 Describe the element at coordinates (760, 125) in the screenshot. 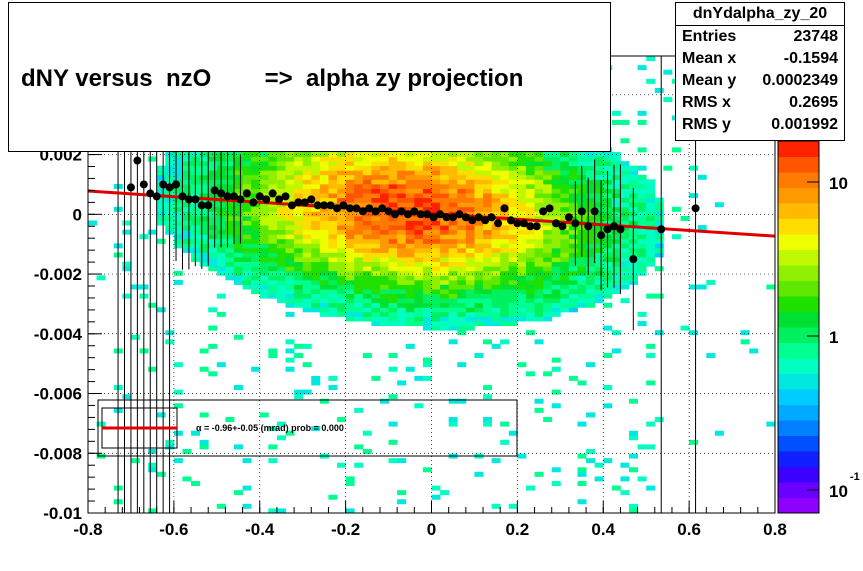

I see `stats-row-rms-y: RMS y 0.001992` at that location.